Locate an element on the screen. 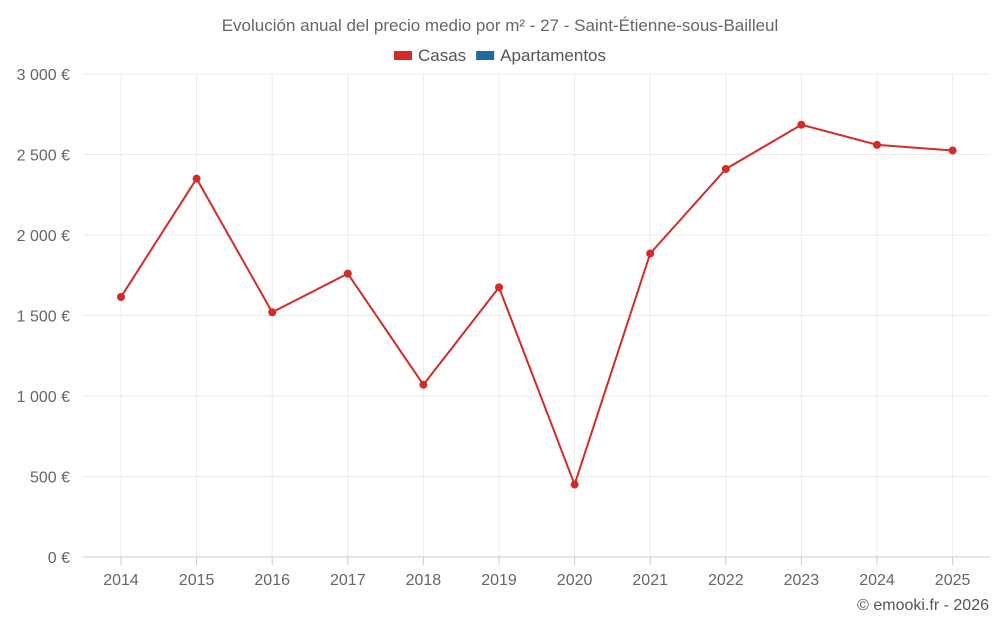 The image size is (1000, 630). y-tick-label: 1 000 € is located at coordinates (43, 397).